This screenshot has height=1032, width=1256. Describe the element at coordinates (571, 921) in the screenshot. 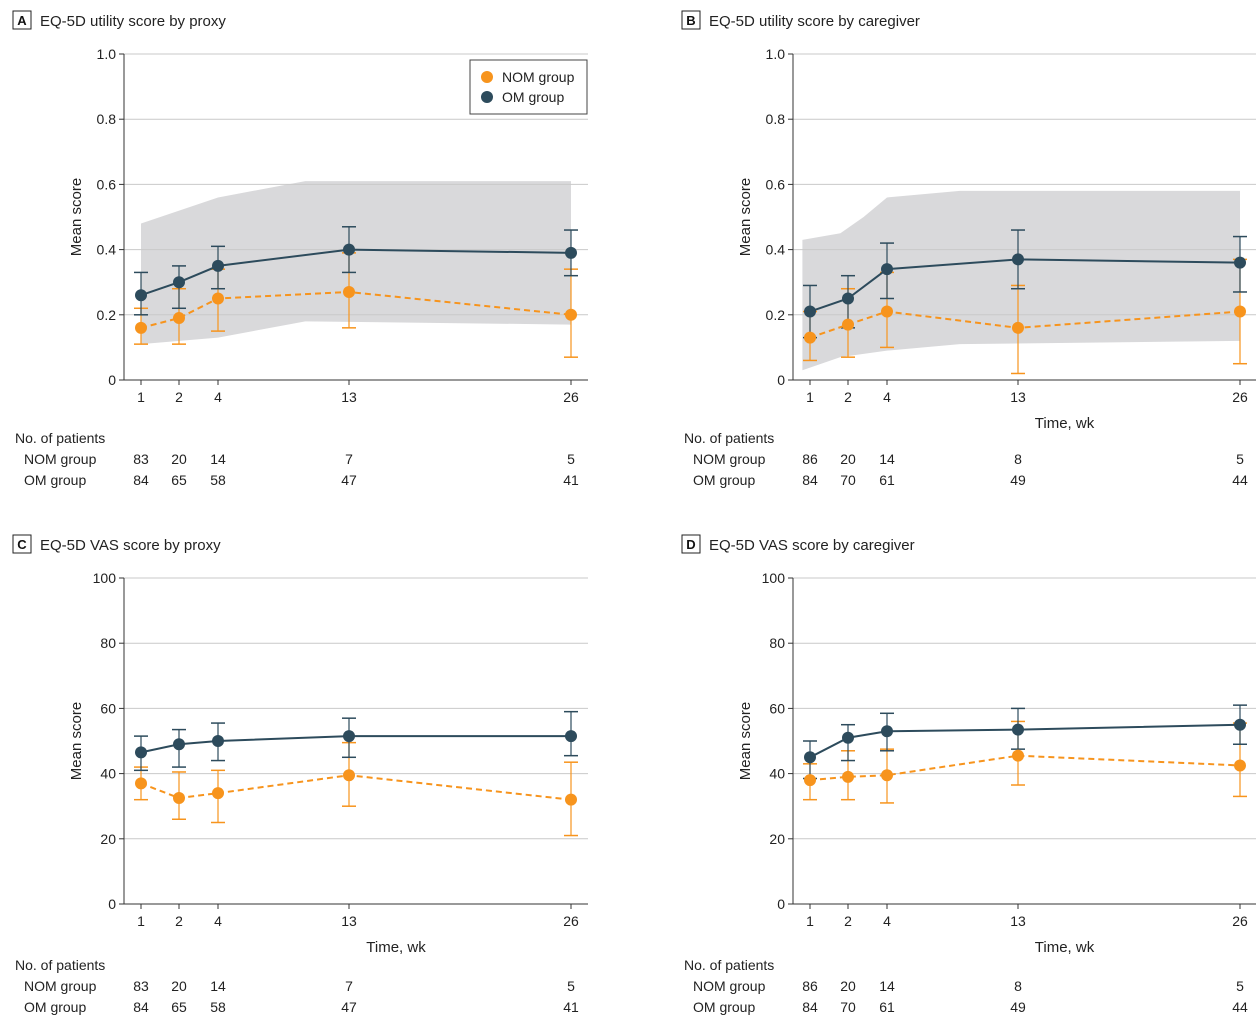

I see `x-tick-label: 26` at that location.